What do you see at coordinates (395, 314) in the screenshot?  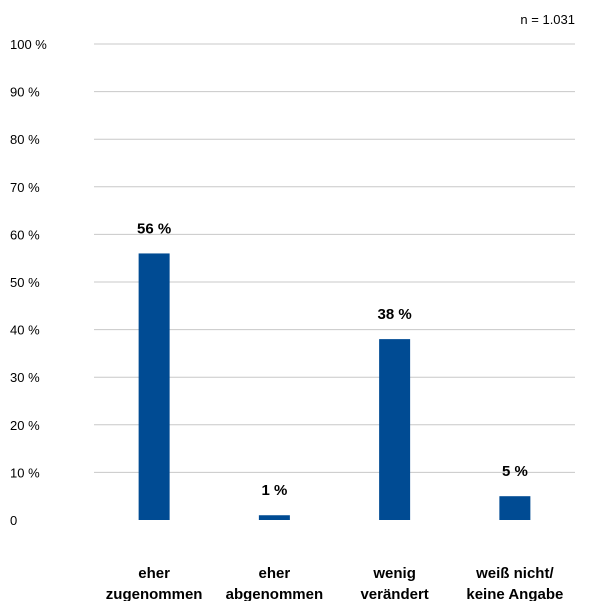 I see `data-label: 38 %` at bounding box center [395, 314].